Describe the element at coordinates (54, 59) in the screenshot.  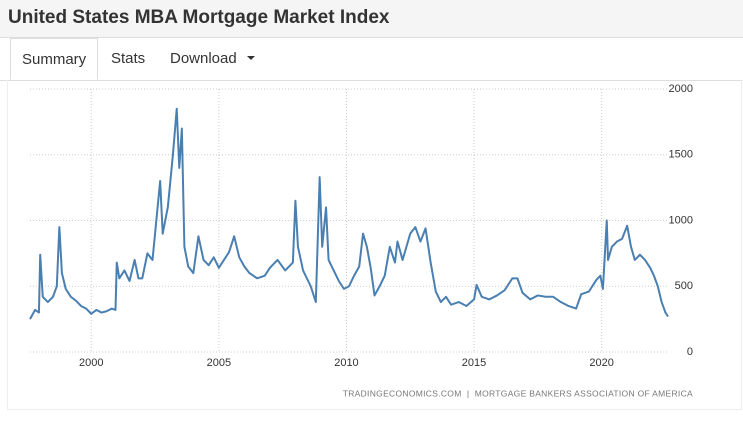
I see `tab: Summary` at that location.